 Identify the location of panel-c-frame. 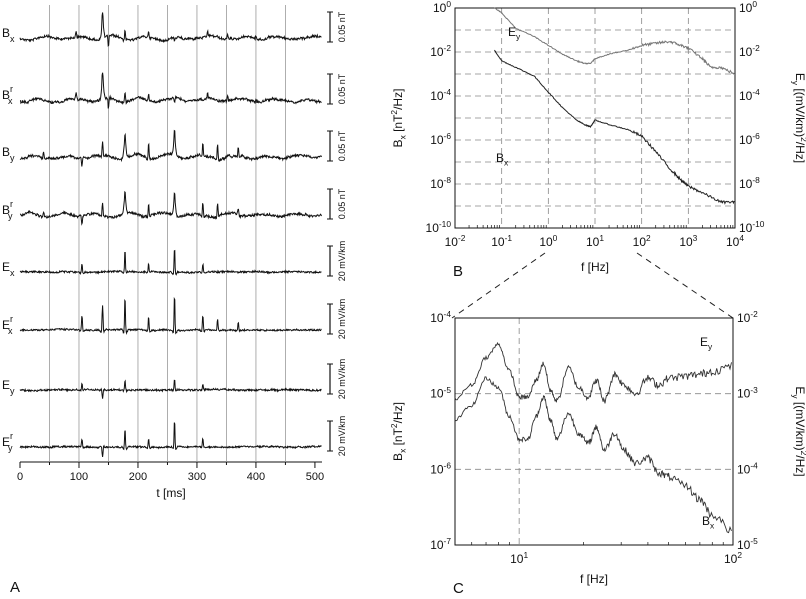
(594, 431).